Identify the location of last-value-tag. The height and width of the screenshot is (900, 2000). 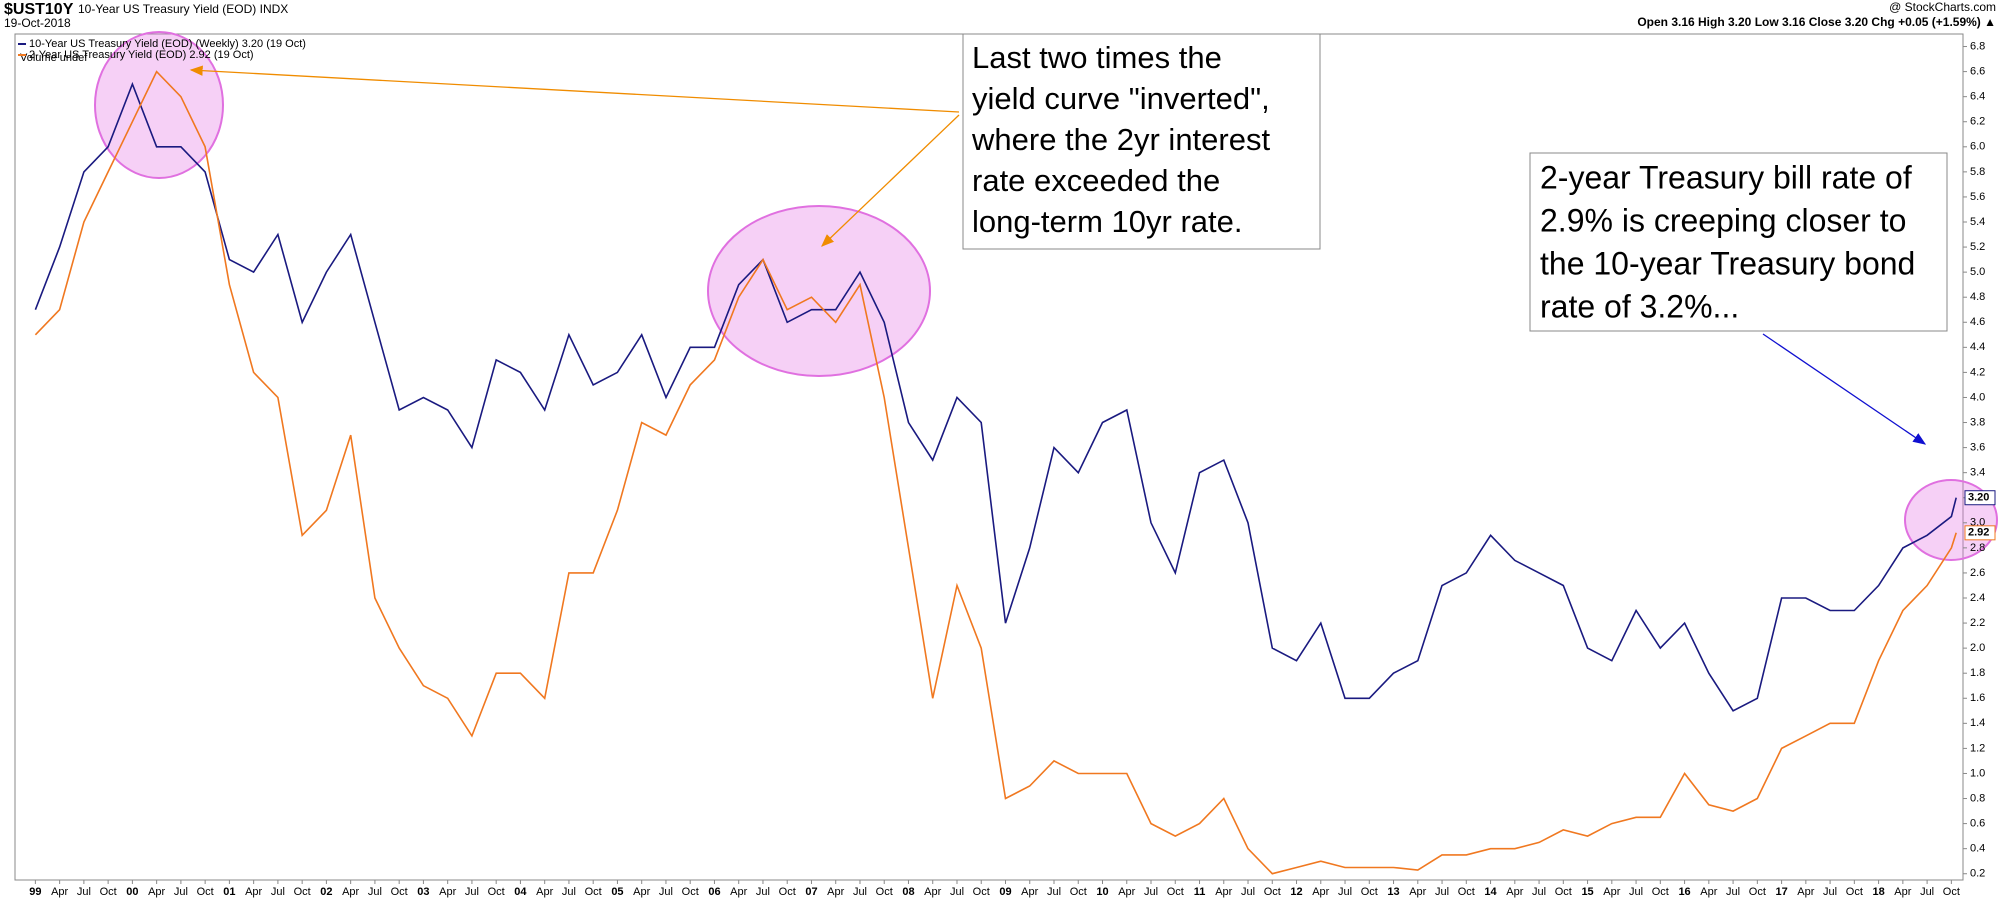
(1980, 533).